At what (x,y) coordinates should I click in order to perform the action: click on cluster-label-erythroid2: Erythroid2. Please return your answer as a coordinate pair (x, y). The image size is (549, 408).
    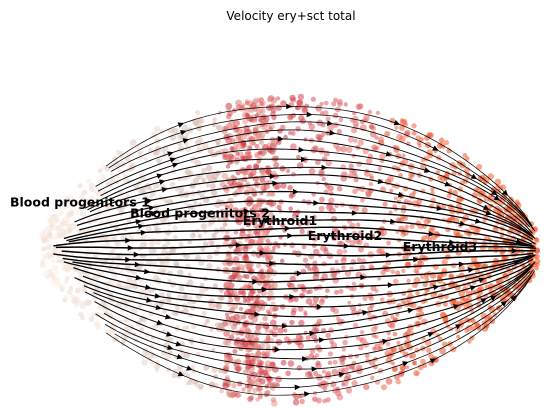
    Looking at the image, I should click on (345, 235).